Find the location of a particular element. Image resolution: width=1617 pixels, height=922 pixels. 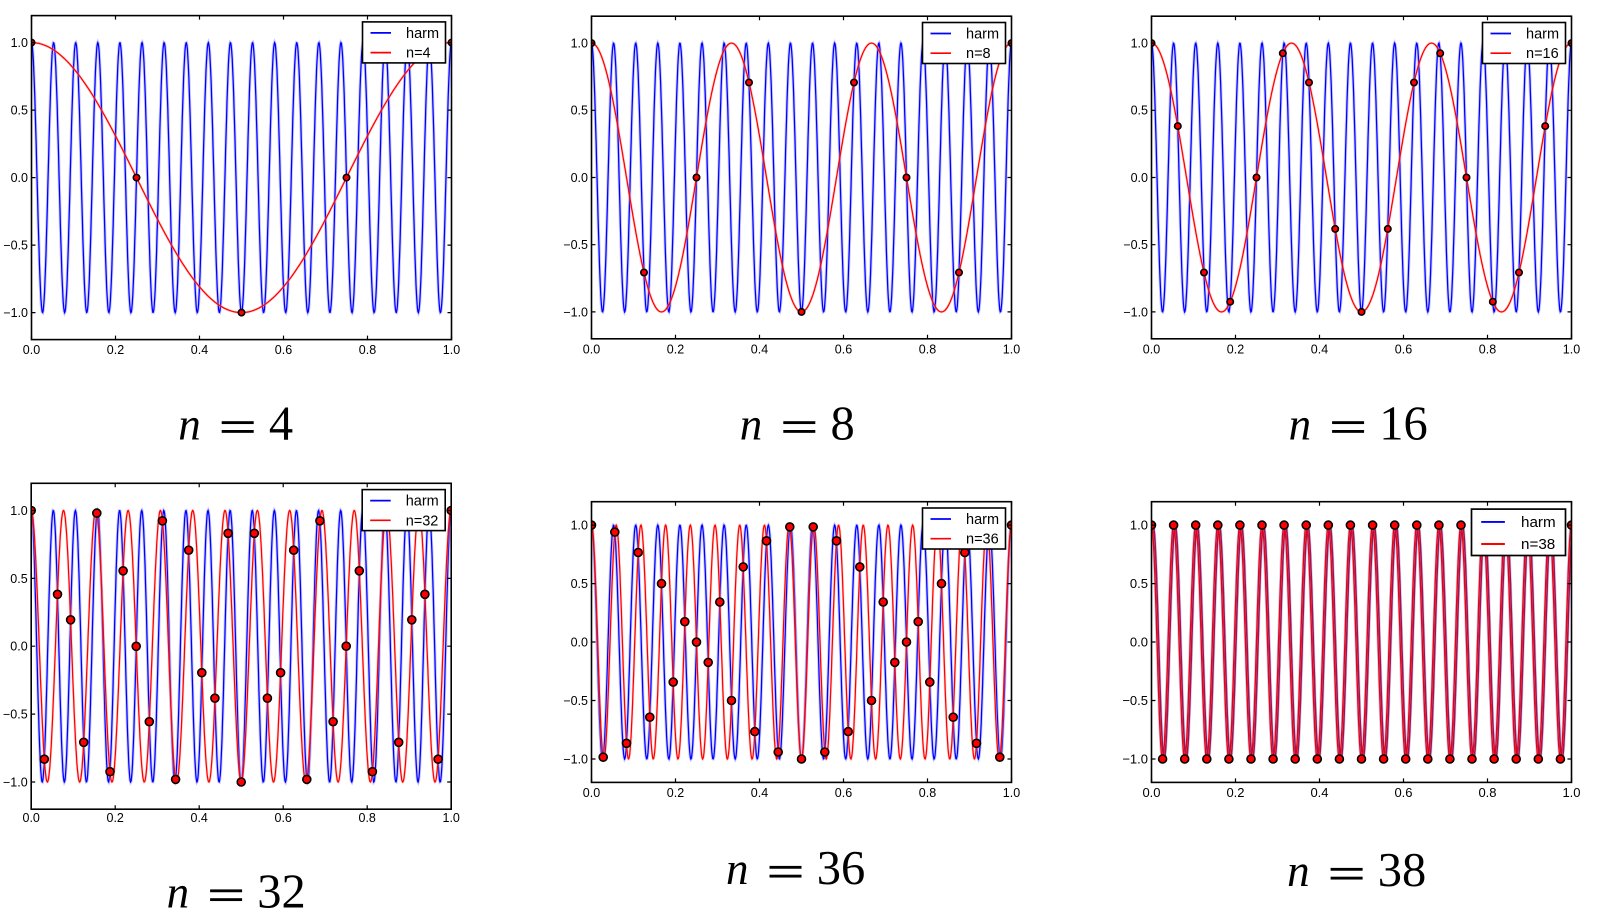

svg-text: 16 is located at coordinates (1403, 423).